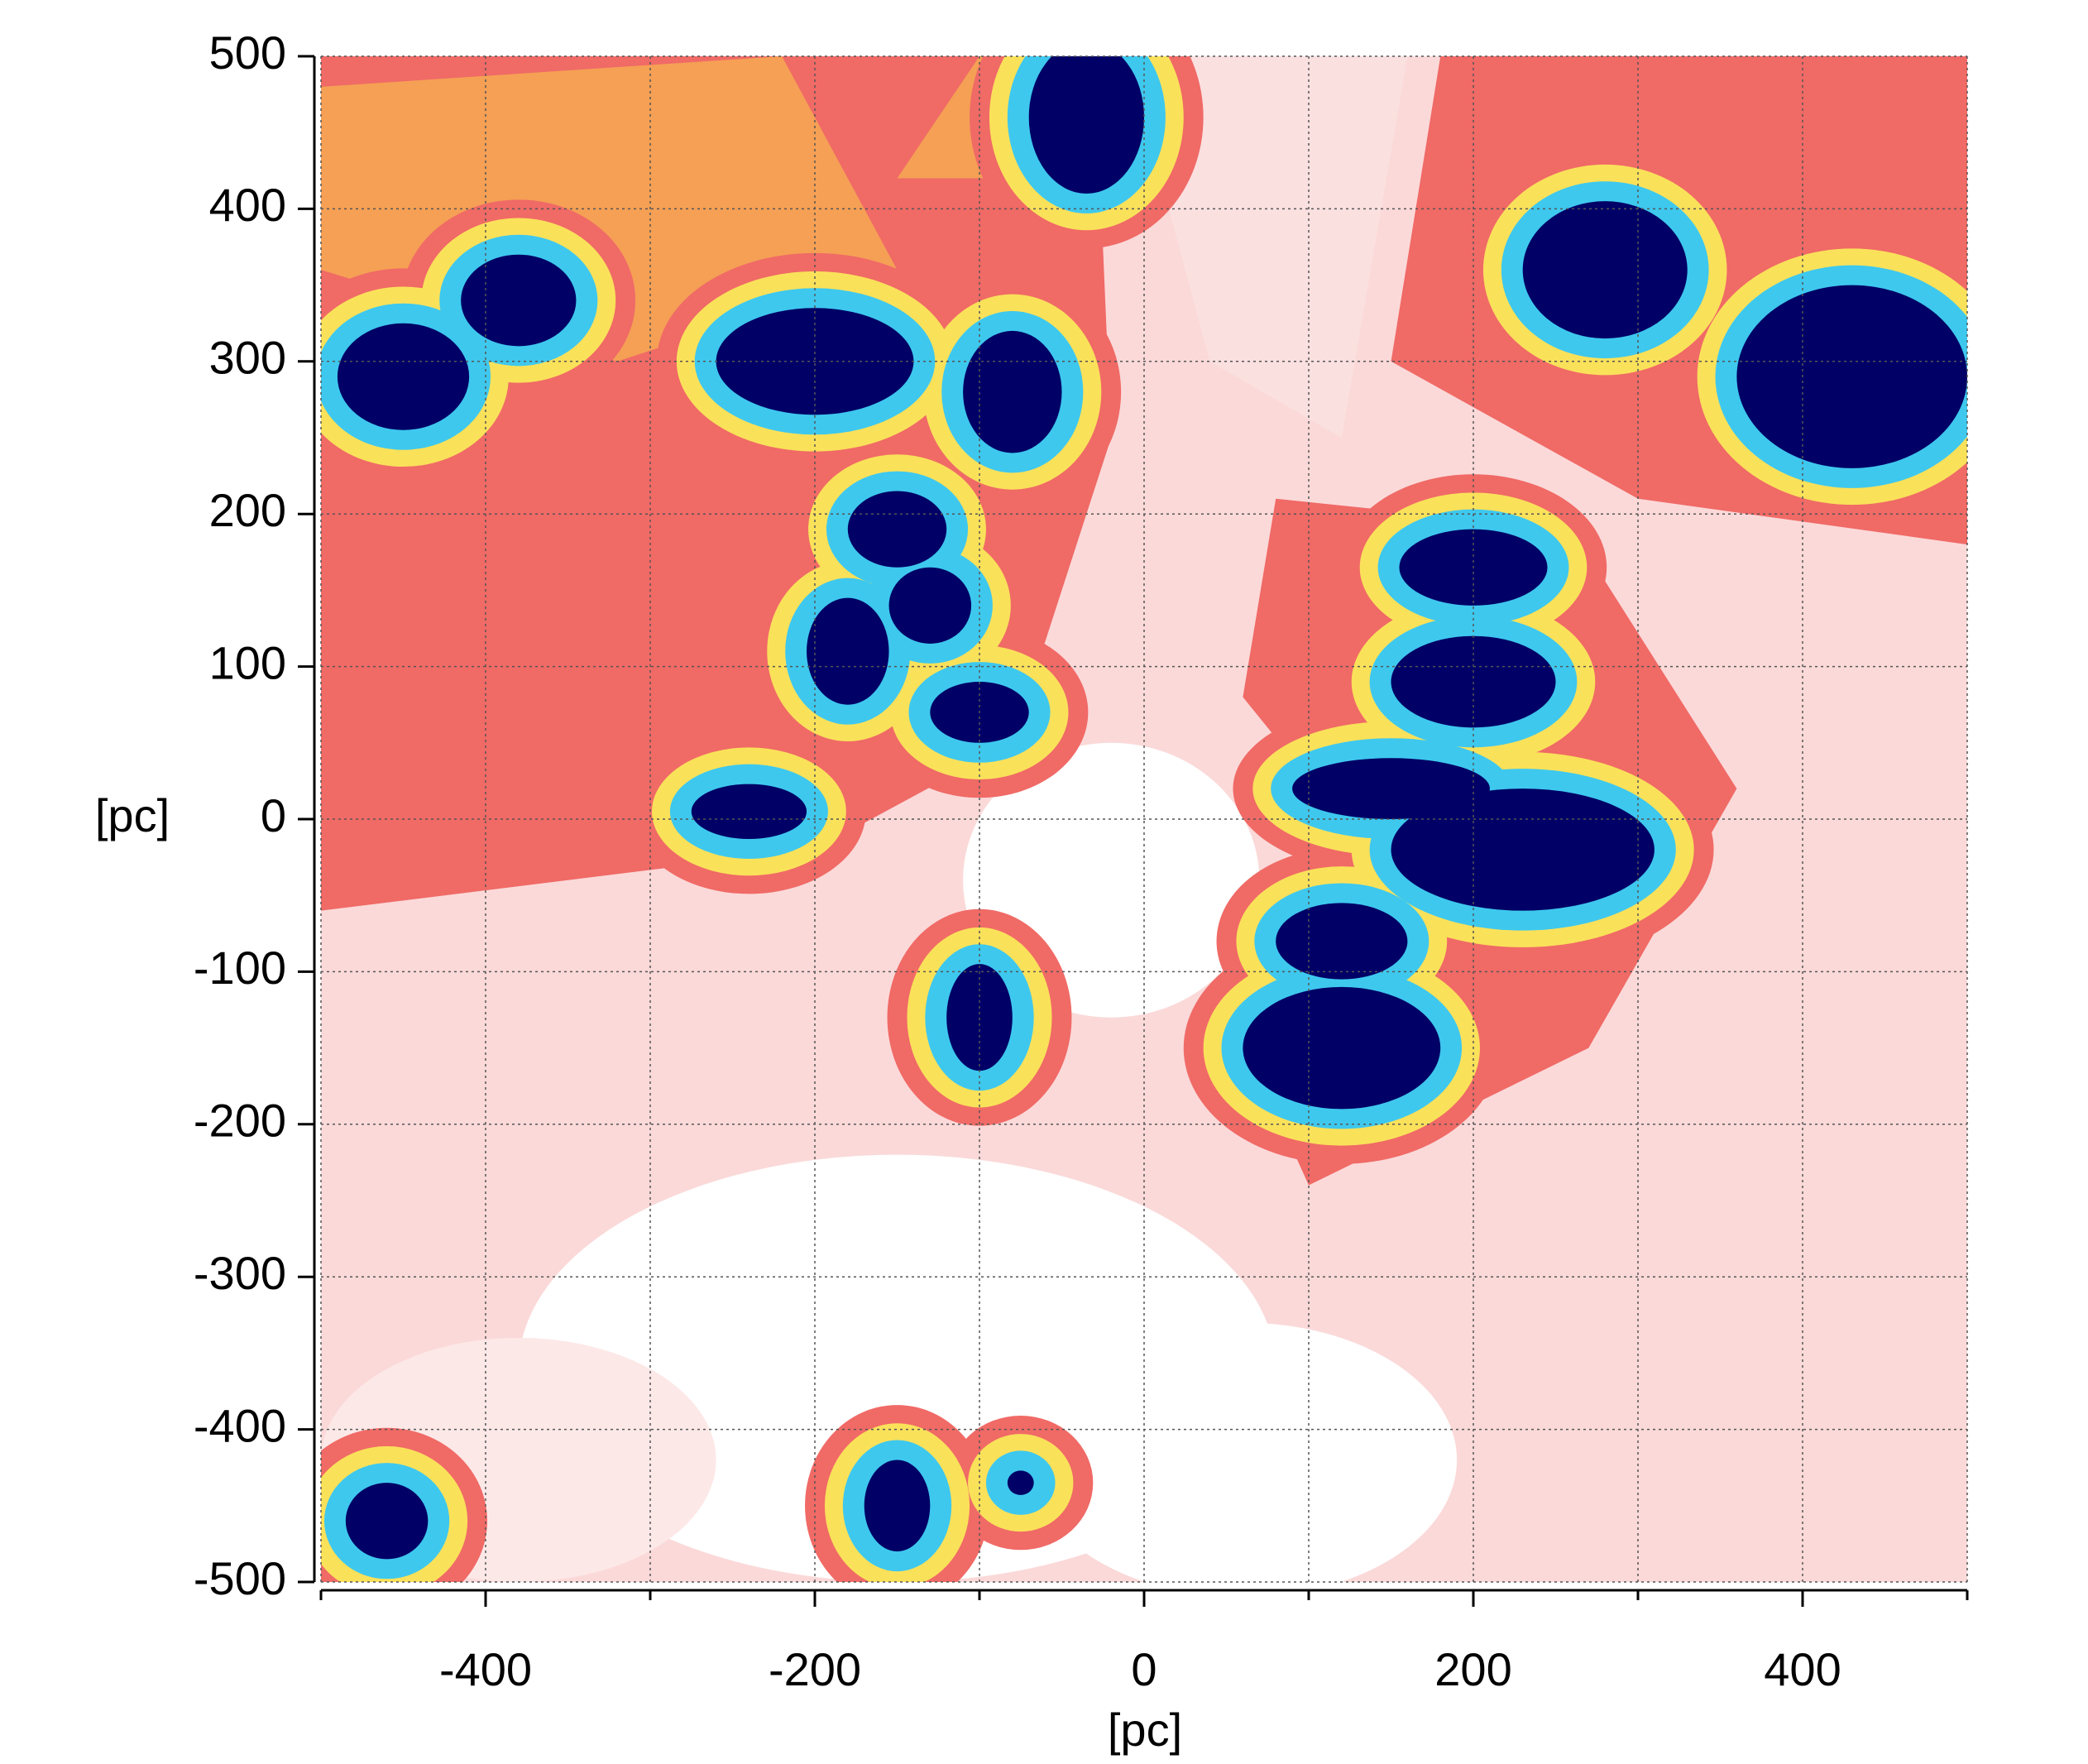 This screenshot has height=1764, width=2088. I want to click on x-tick-label: 200, so click(1472, 1669).